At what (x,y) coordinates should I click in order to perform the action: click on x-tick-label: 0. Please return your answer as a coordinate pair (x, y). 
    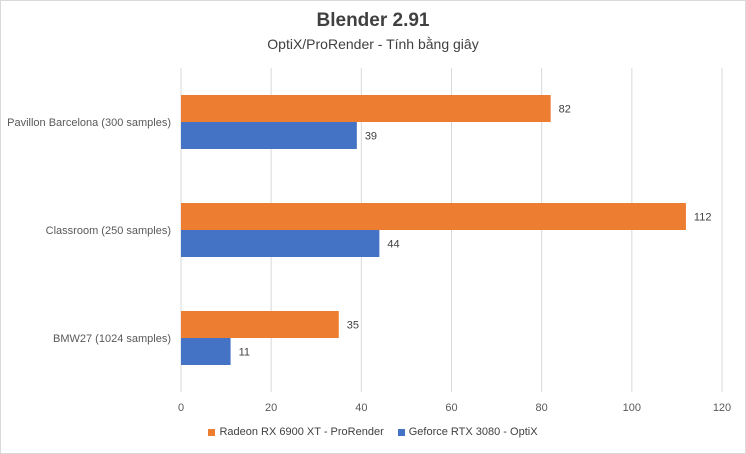
    Looking at the image, I should click on (181, 408).